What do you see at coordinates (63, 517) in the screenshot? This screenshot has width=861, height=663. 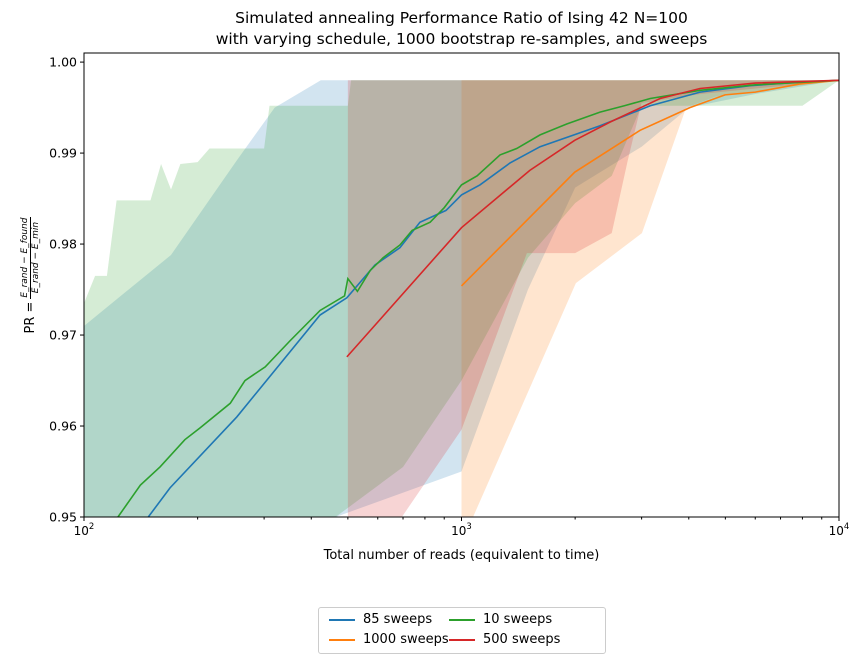 I see `y-tick-label: 0.95` at bounding box center [63, 517].